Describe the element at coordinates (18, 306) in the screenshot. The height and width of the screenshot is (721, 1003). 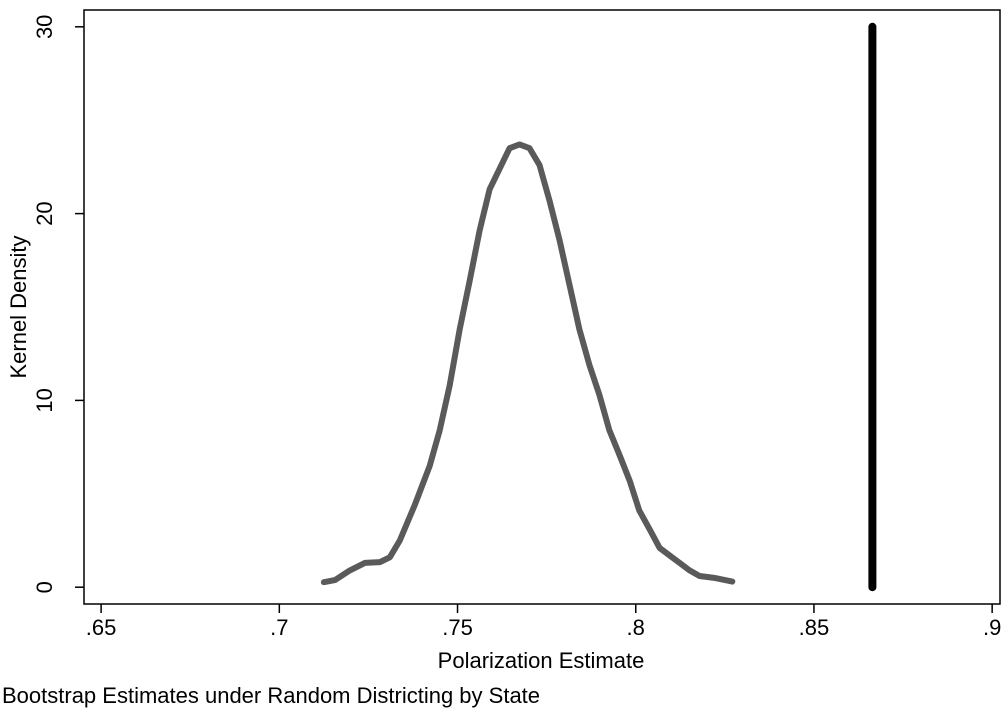
I see `y-axis-label: Kernel Density` at that location.